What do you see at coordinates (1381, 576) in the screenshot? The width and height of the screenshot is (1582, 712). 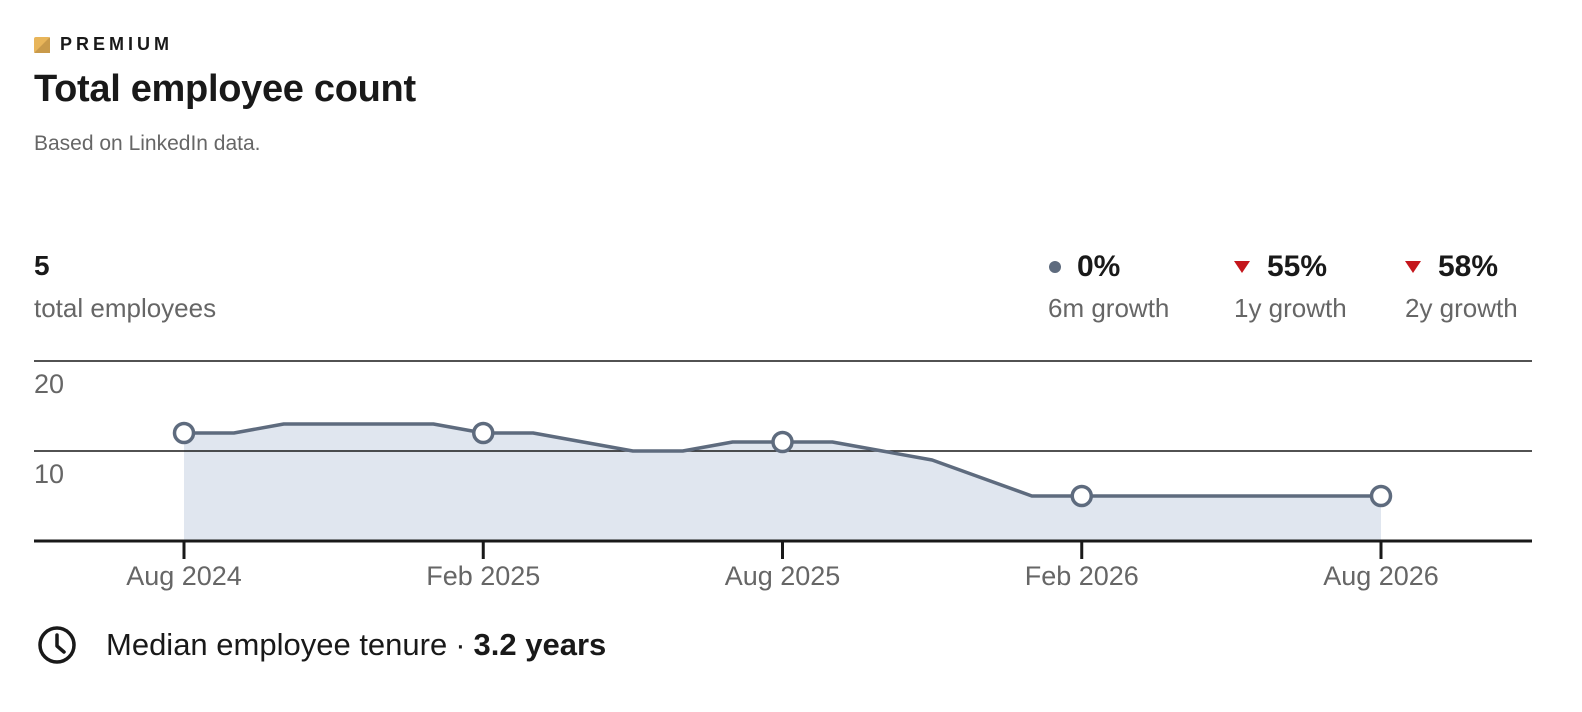 I see `x-tick-label-4: Aug 2026` at bounding box center [1381, 576].